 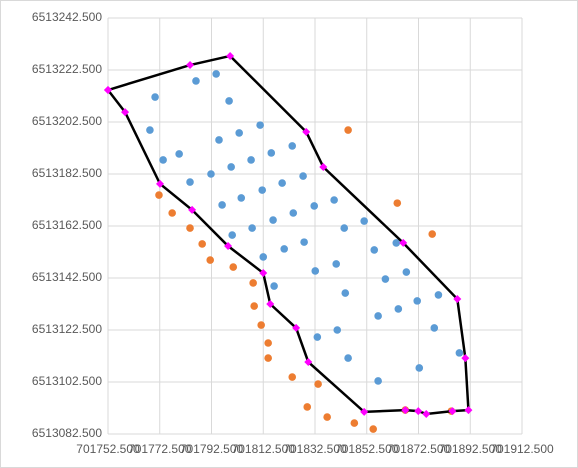 I want to click on x-tick-label: 701752.500, so click(x=108, y=449).